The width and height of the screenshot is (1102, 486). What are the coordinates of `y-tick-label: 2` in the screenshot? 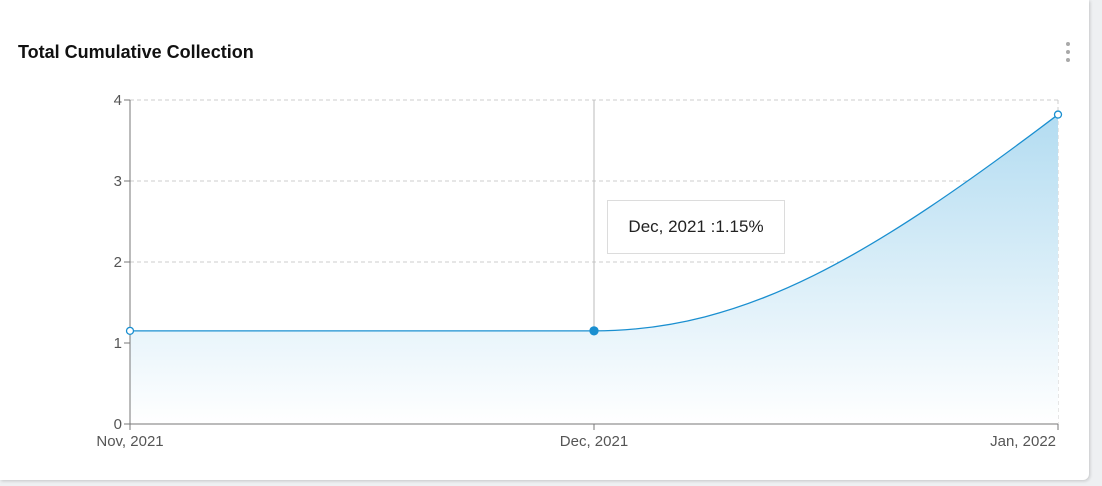 It's located at (118, 262).